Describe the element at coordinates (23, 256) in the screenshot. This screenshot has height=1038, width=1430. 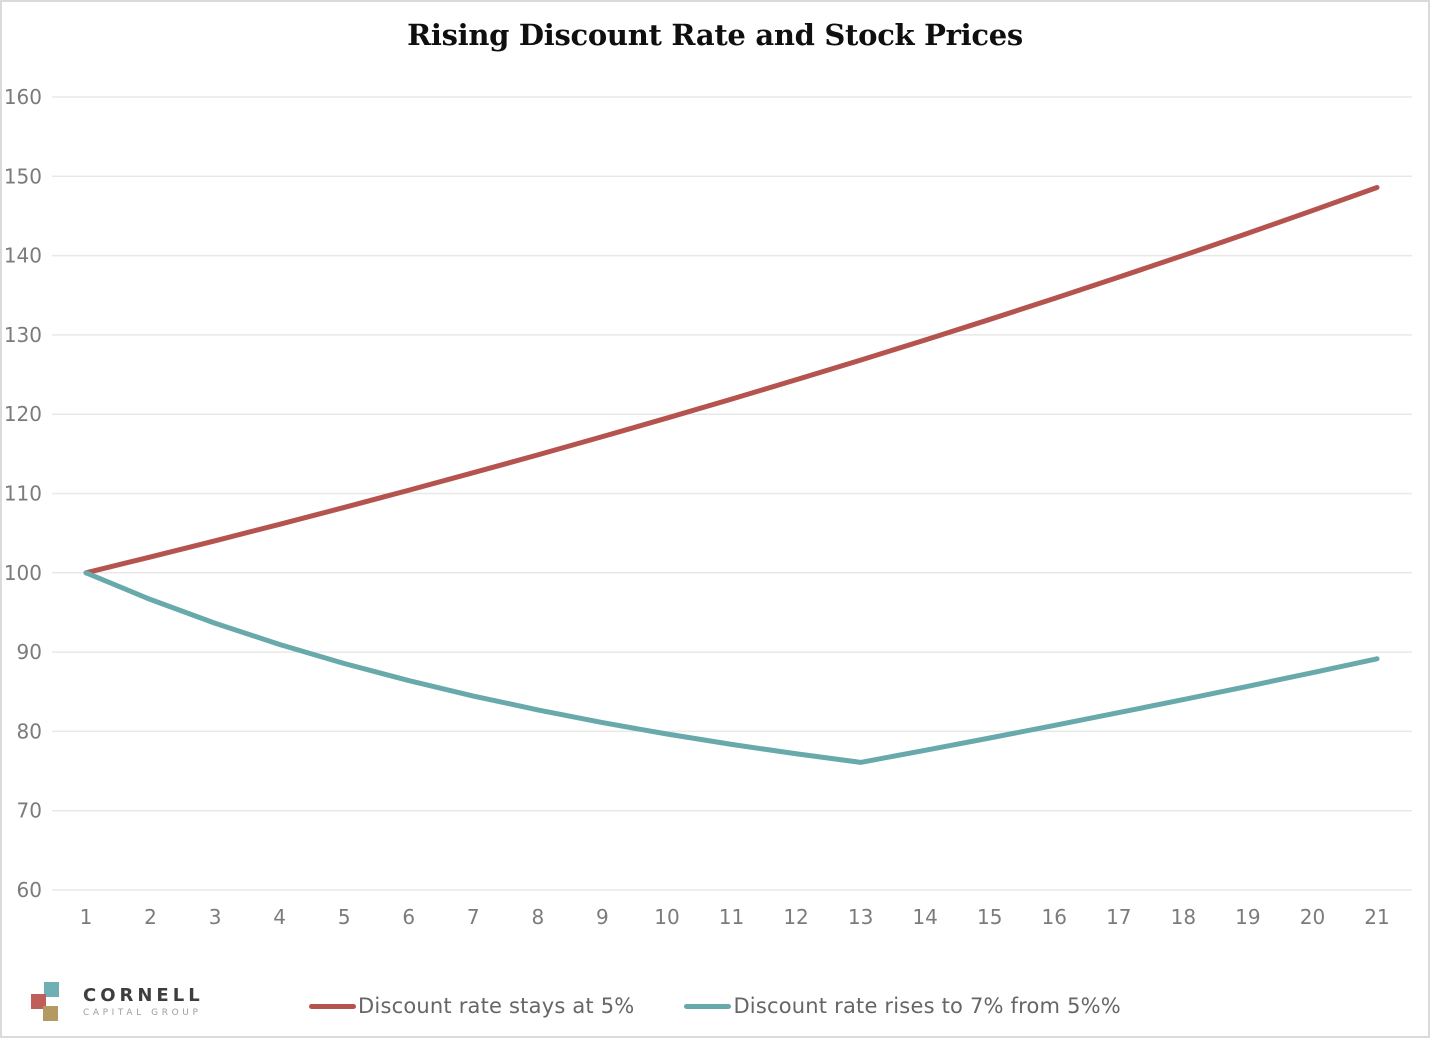
I see `y-tick-label: 140` at that location.